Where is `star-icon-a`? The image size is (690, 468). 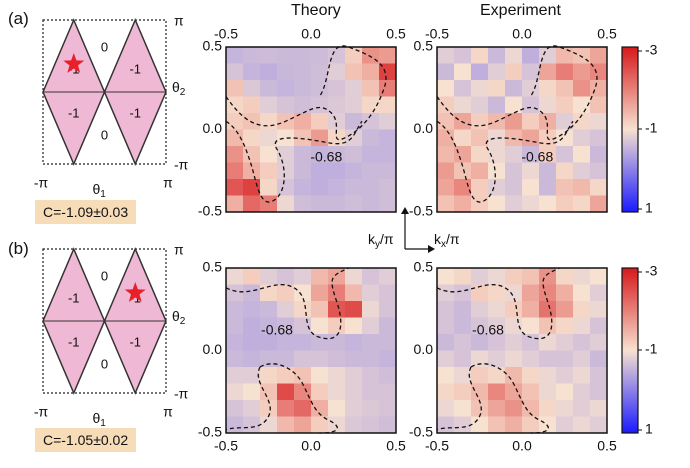
star-icon-a is located at coordinates (74, 63).